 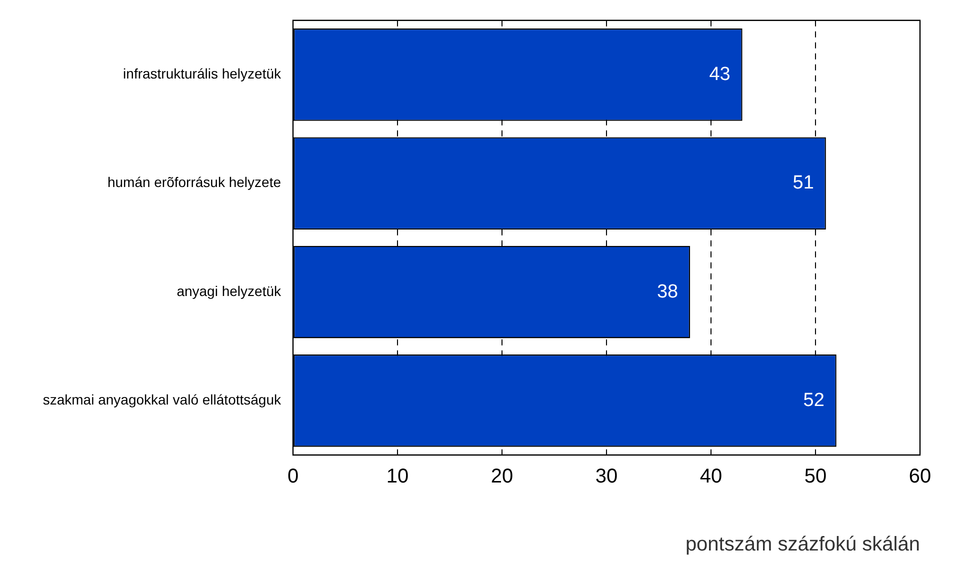 What do you see at coordinates (162, 400) in the screenshot?
I see `y-tick-label: szakmai anyagokkal való ellátottságuk` at bounding box center [162, 400].